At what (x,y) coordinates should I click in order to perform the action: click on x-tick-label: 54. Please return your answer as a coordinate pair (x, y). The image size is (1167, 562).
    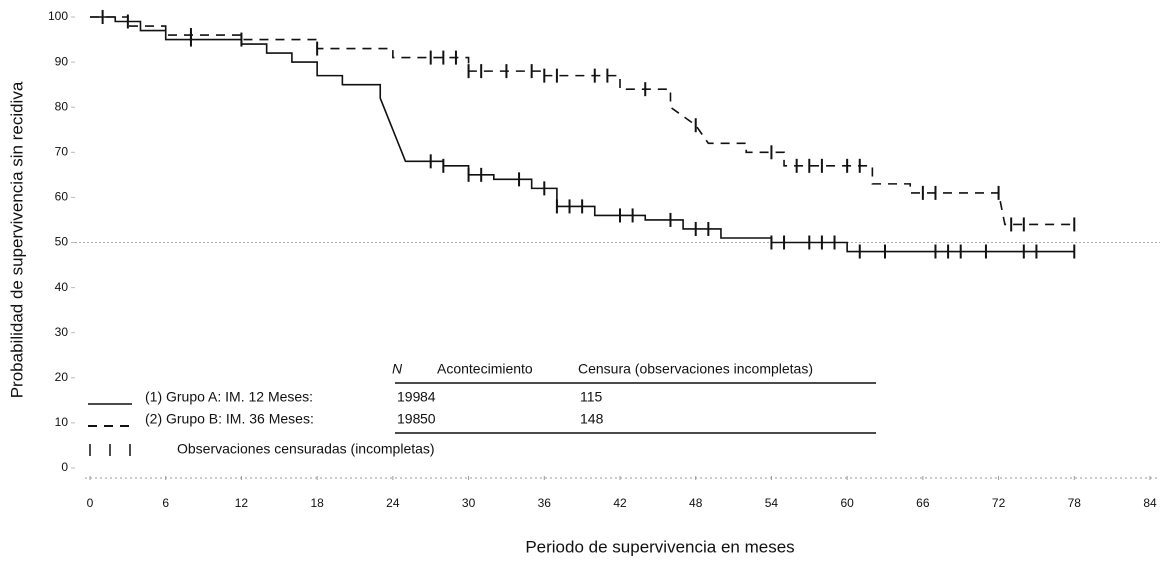
    Looking at the image, I should click on (772, 503).